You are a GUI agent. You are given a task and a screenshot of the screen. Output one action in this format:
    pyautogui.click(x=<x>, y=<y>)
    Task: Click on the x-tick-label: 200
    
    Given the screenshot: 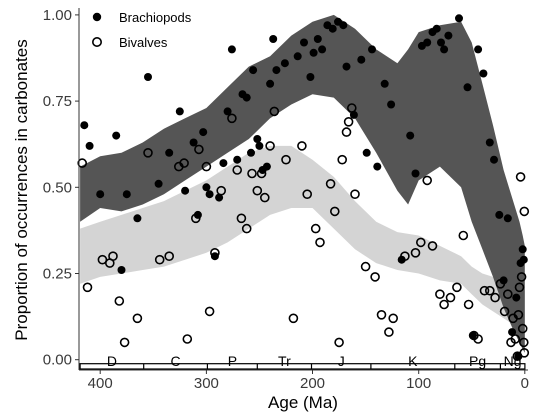 What is the action you would take?
    pyautogui.click(x=312, y=383)
    